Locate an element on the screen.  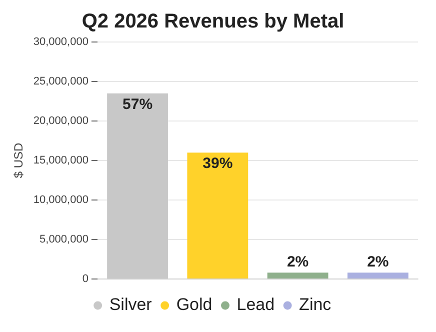
y-tick-label: 20,000,000 is located at coordinates (60, 121).